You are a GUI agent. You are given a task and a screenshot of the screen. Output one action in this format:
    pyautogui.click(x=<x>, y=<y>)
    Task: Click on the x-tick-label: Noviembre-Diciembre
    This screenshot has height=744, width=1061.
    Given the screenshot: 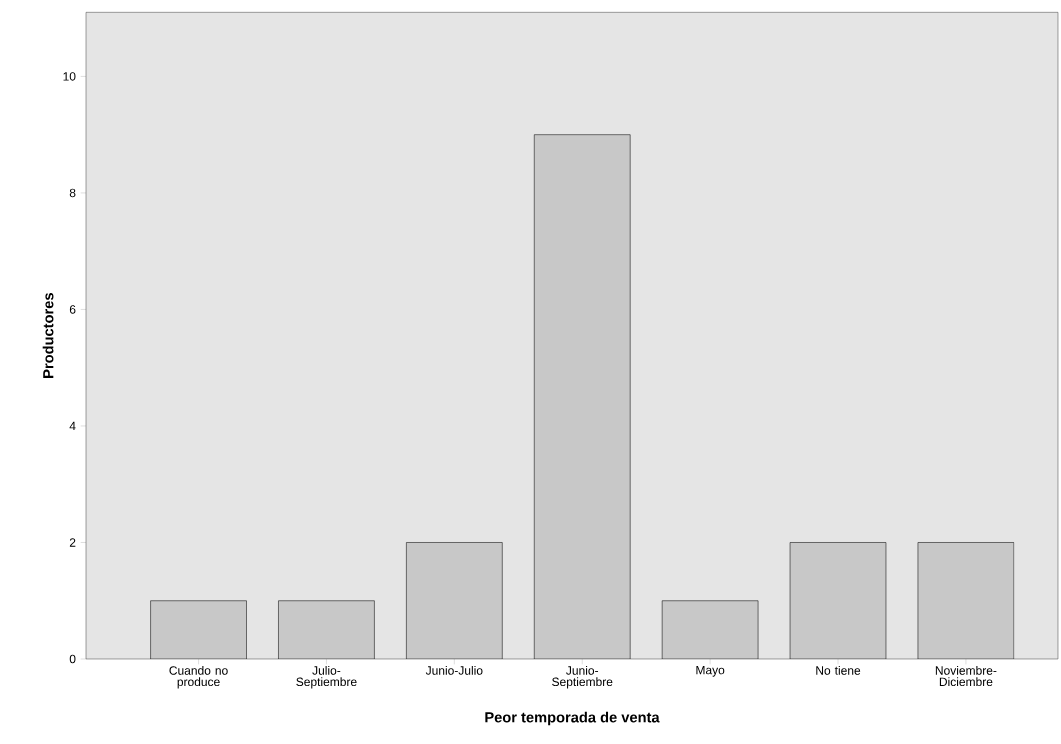 What is the action you would take?
    pyautogui.click(x=966, y=676)
    